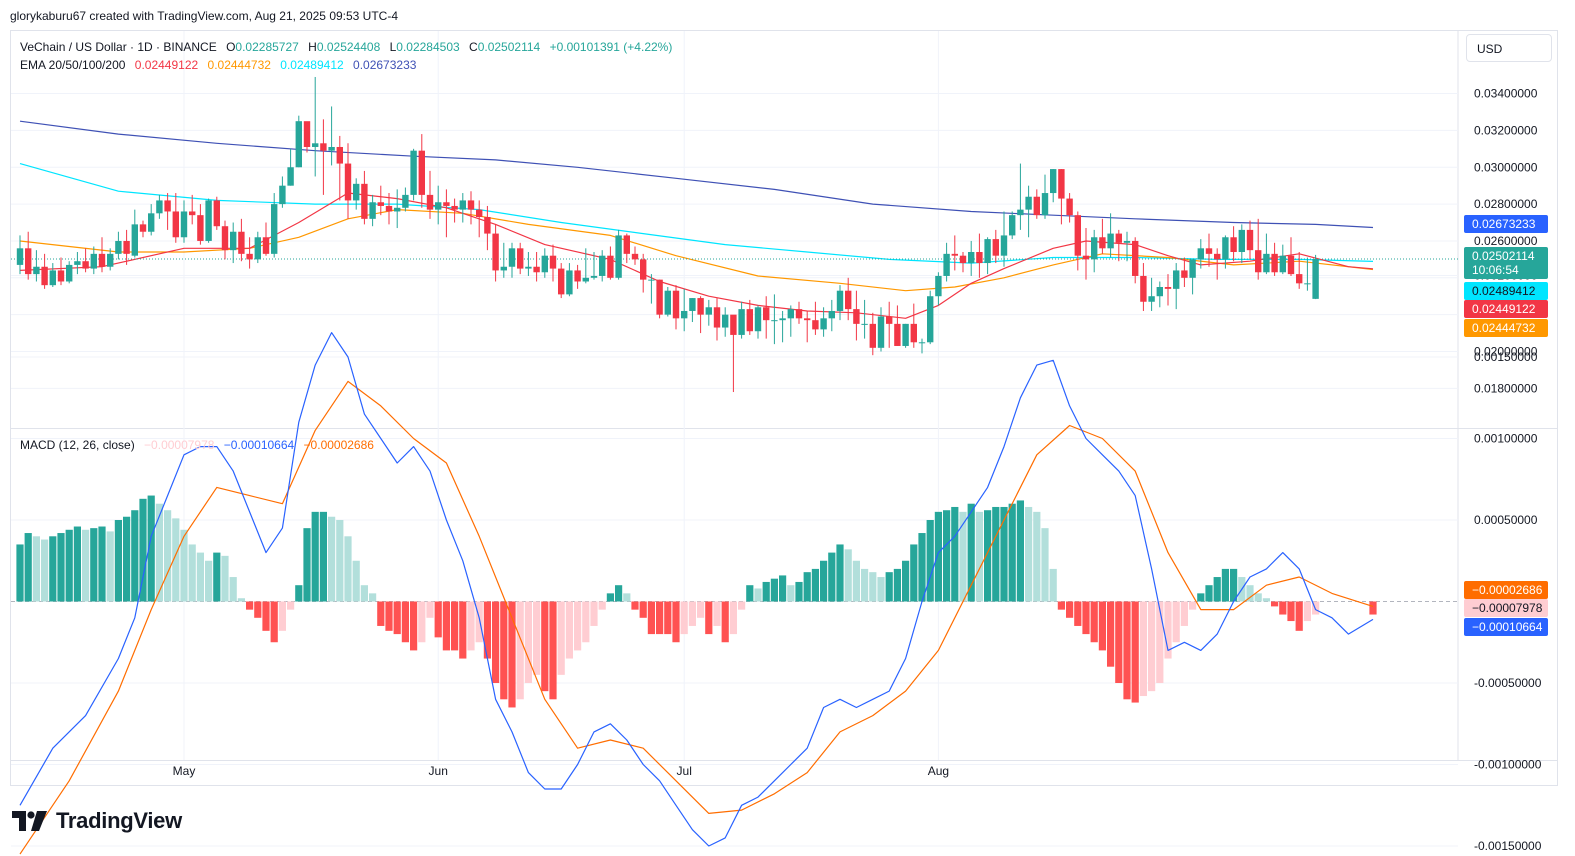 This screenshot has height=856, width=1575. Describe the element at coordinates (73, 65) in the screenshot. I see `ema-legend-label: EMA 20/50/100/200` at that location.